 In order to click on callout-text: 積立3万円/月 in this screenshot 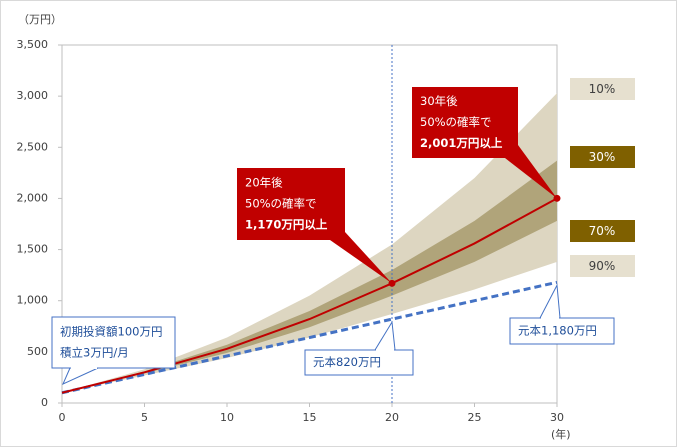, I will do `click(94, 353)`.